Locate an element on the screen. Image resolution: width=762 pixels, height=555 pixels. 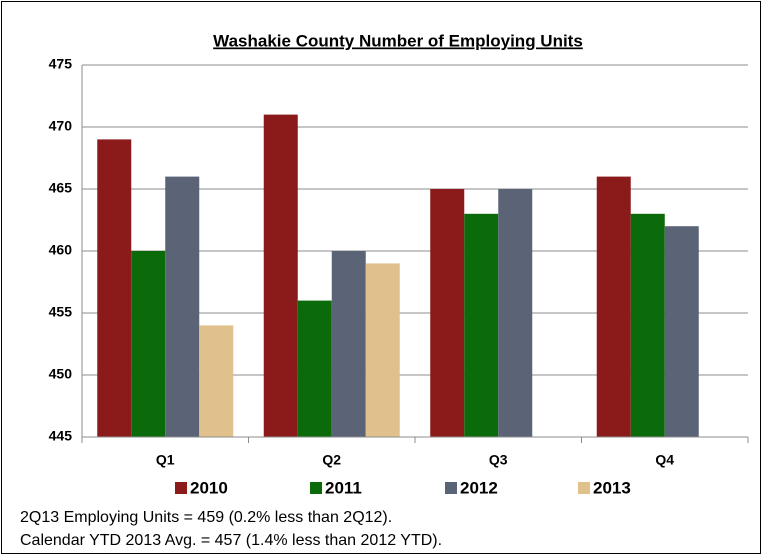
y-tick-label: 460 is located at coordinates (61, 250).